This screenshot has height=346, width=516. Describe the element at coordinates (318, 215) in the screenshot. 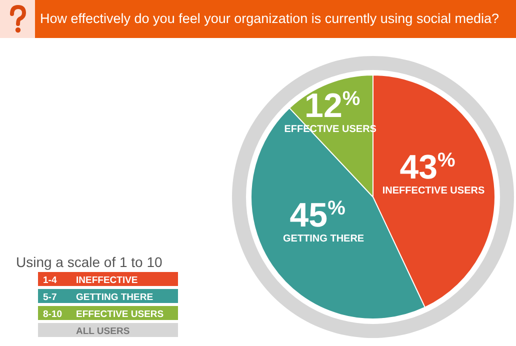

I see `data-label: 45$^{%}$` at that location.